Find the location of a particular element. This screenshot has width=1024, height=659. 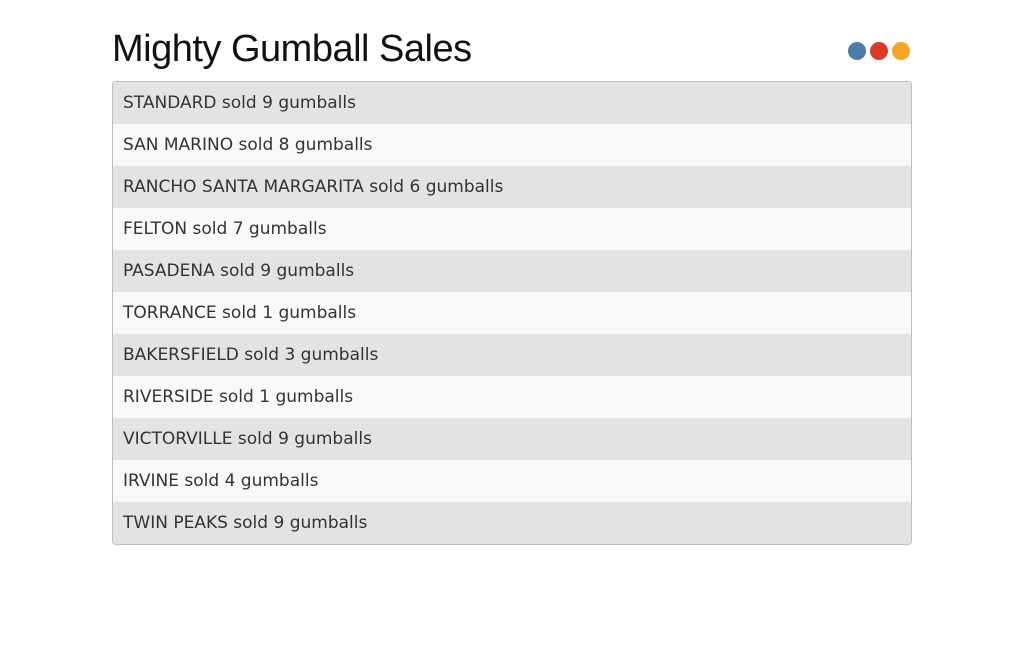

red-dot-icon is located at coordinates (879, 51).